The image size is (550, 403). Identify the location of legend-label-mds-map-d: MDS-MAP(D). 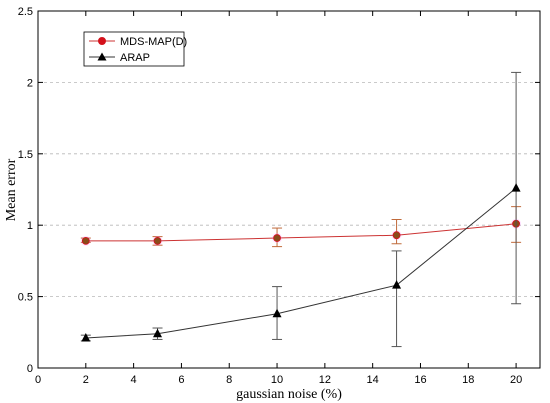
(153, 42).